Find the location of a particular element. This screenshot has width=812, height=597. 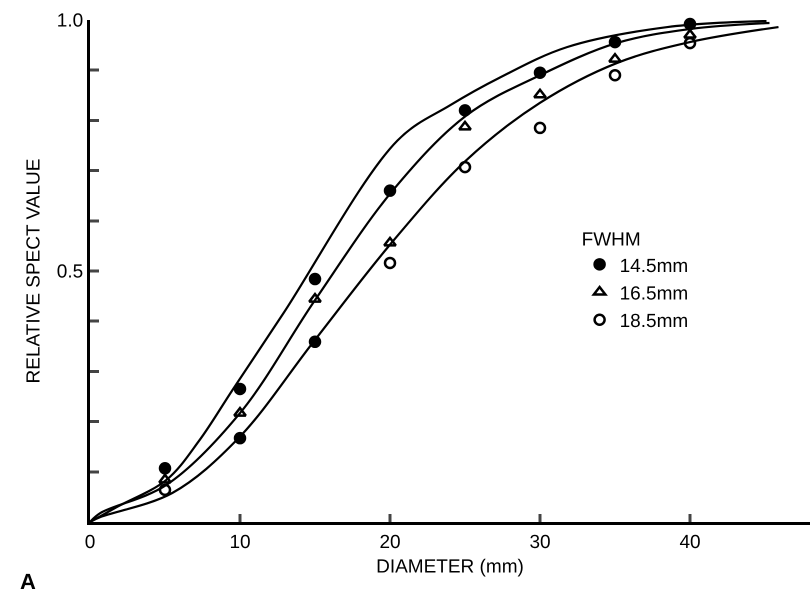

y-tick-label: 1.0 is located at coordinates (70, 21).